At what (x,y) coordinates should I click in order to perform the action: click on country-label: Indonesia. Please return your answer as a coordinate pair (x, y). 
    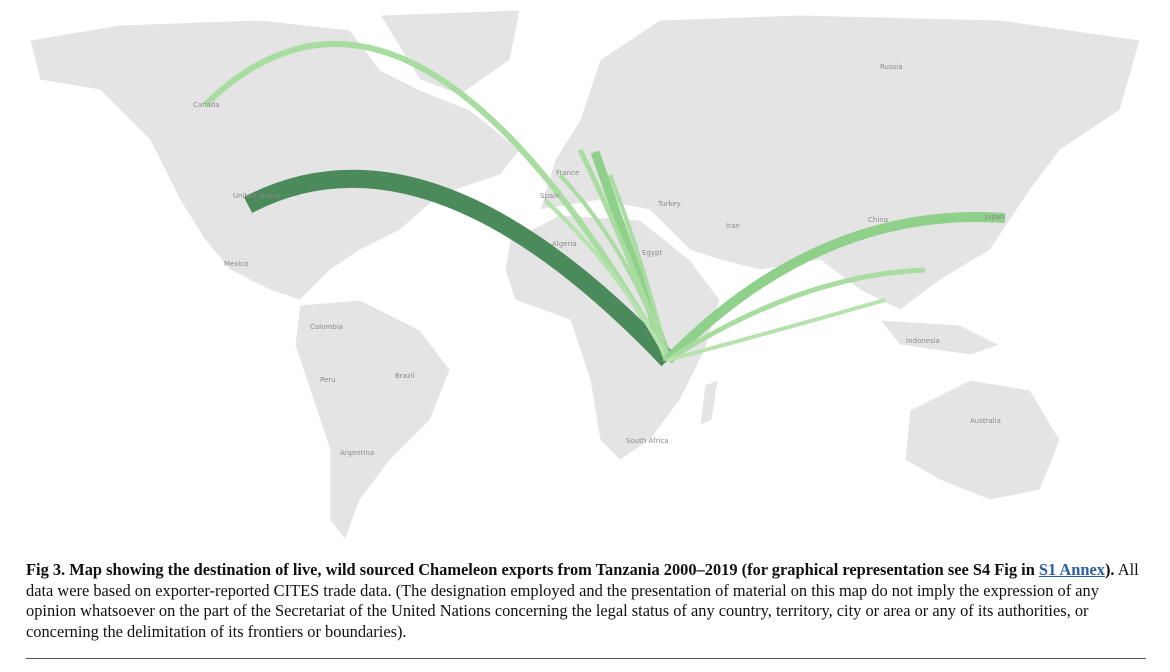
    Looking at the image, I should click on (923, 341).